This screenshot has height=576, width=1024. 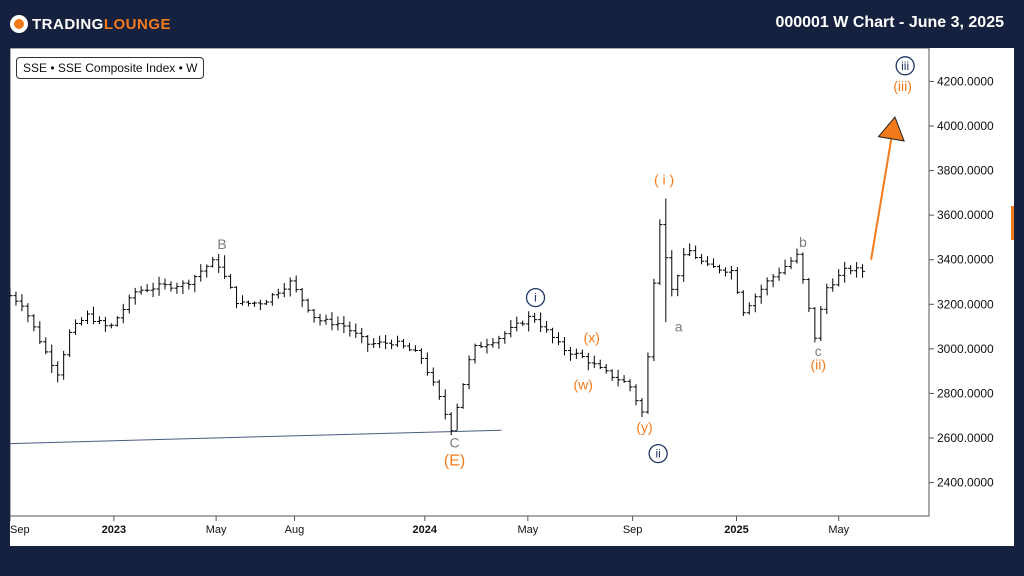 I want to click on tradinglounge-logo: TRADINGLOUNGE, so click(x=90, y=24).